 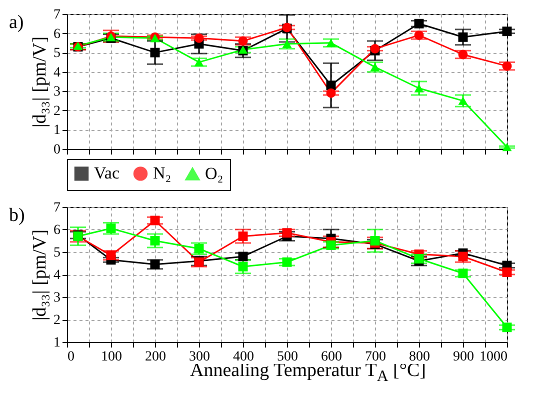 What do you see at coordinates (199, 357) in the screenshot?
I see `x-tick-label: 300` at bounding box center [199, 357].